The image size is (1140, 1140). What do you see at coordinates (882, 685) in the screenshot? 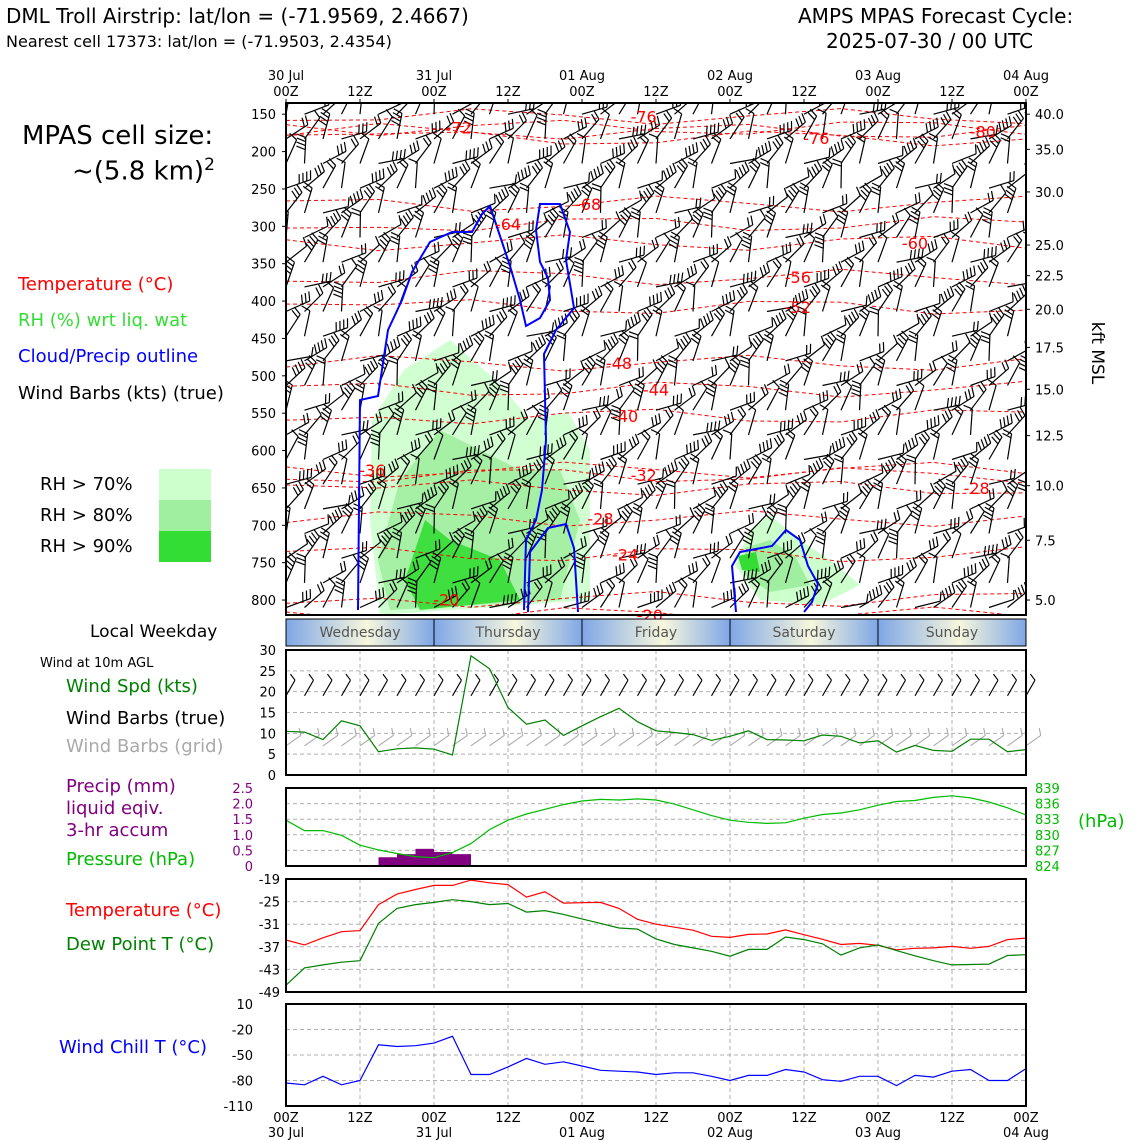
I see `surface-wind-barb` at bounding box center [882, 685].